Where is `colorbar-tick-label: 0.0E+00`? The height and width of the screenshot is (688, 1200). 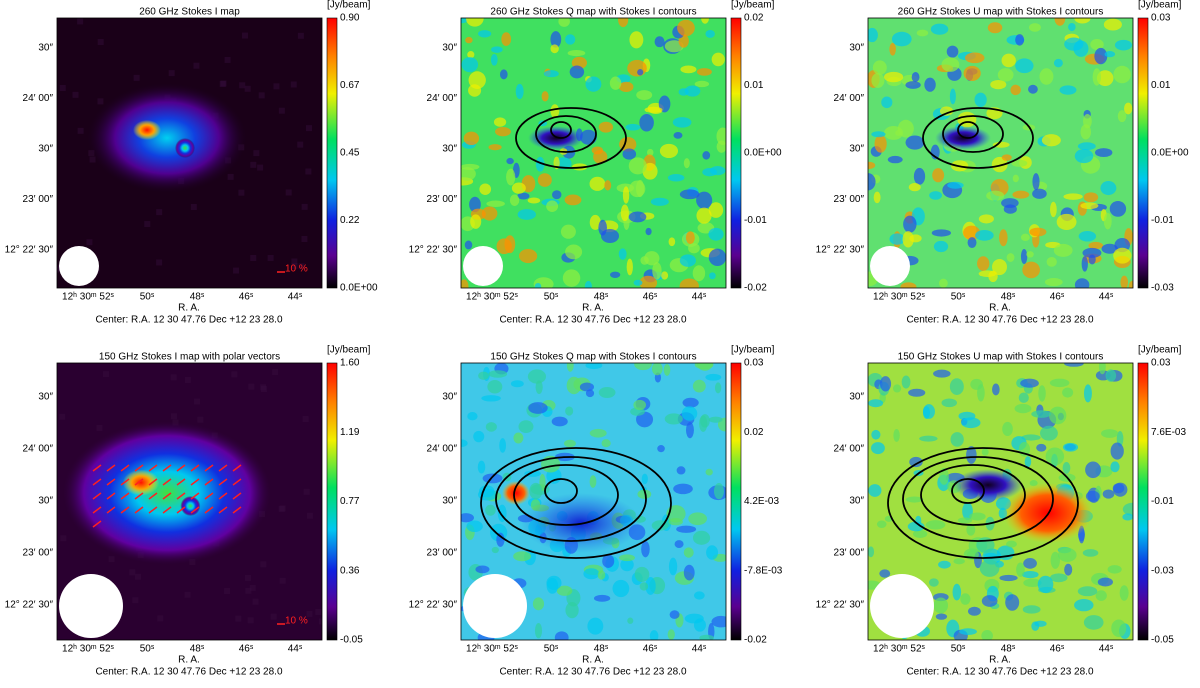 colorbar-tick-label: 0.0E+00 is located at coordinates (359, 288).